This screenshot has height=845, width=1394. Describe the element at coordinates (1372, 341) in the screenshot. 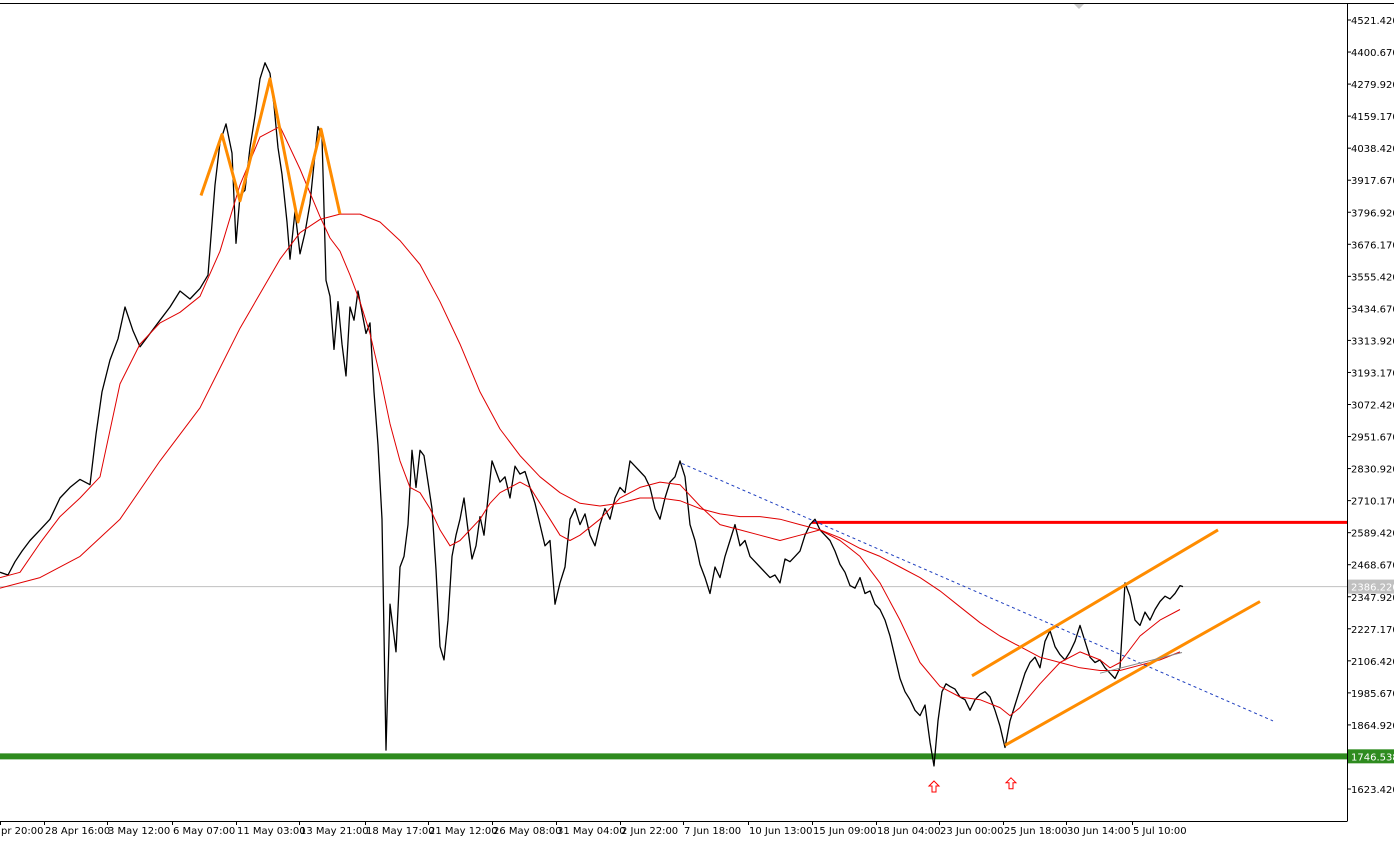

I see `price-tick-label: 3313.920` at that location.